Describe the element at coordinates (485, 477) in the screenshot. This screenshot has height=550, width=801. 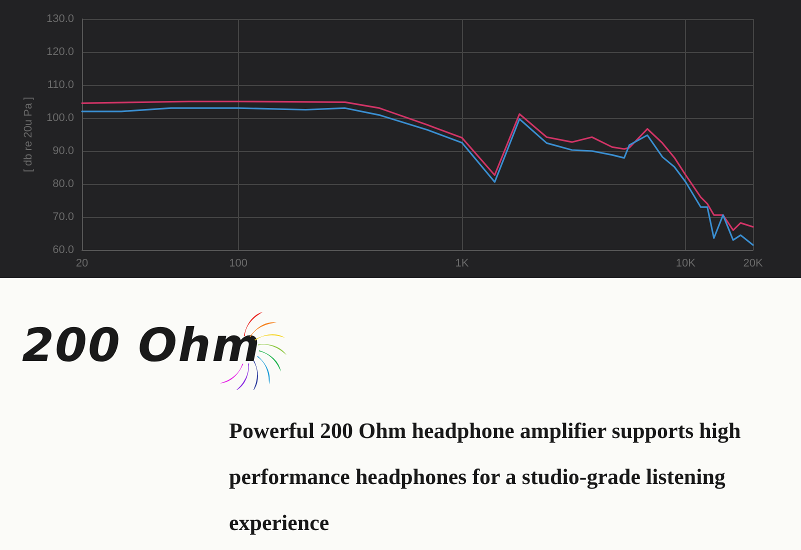
I see `text: Powerful 200 Ohm headphone amplifier supports high performance headphones for a studio-grade listening experience` at that location.